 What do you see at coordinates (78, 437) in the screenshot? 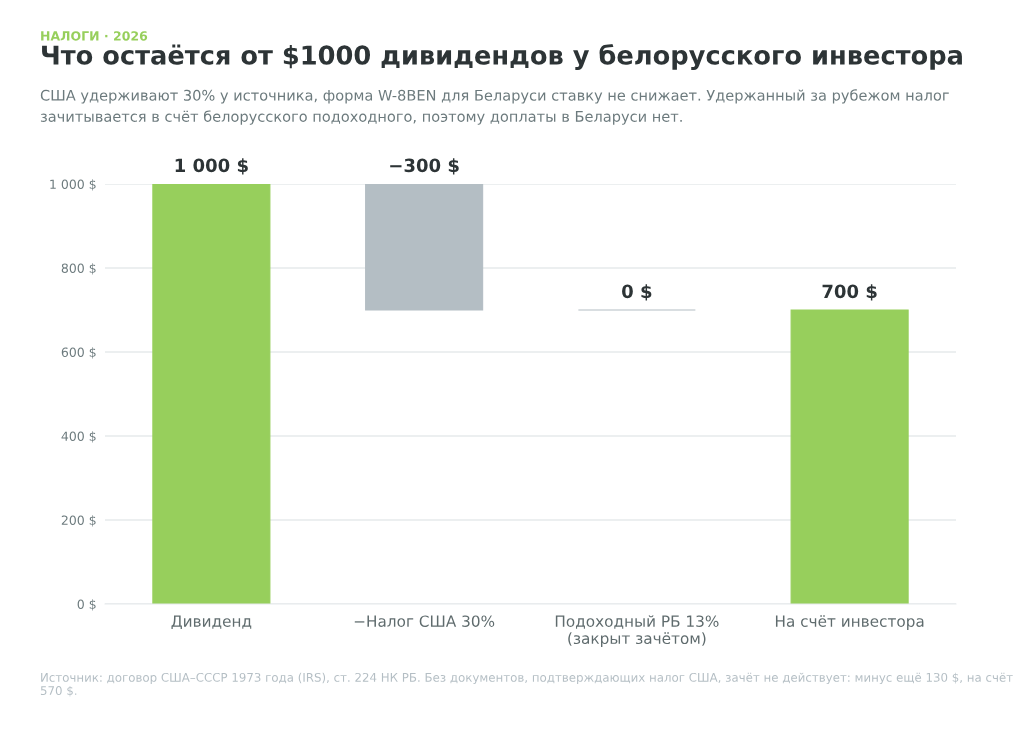
I see `y-tick-label: 400 $` at bounding box center [78, 437].